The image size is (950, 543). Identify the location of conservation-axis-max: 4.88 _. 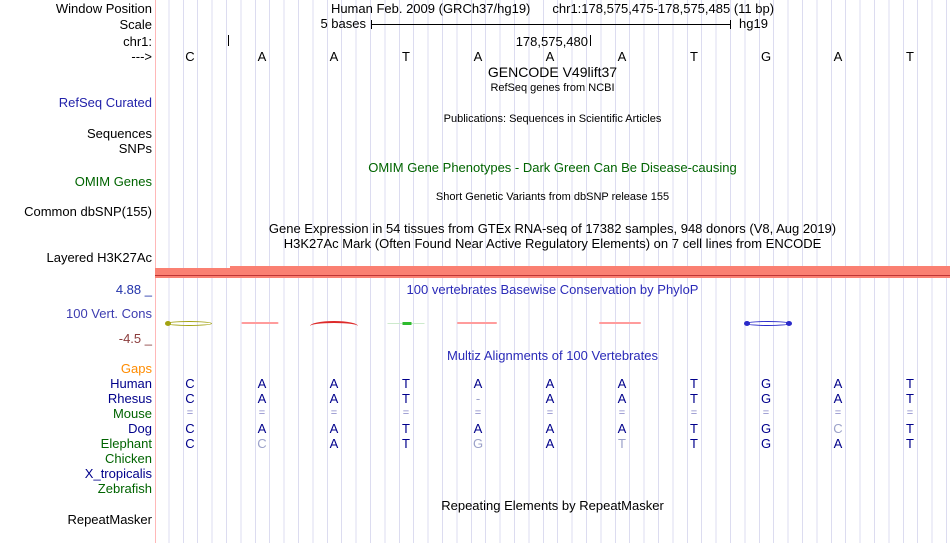
(133, 289).